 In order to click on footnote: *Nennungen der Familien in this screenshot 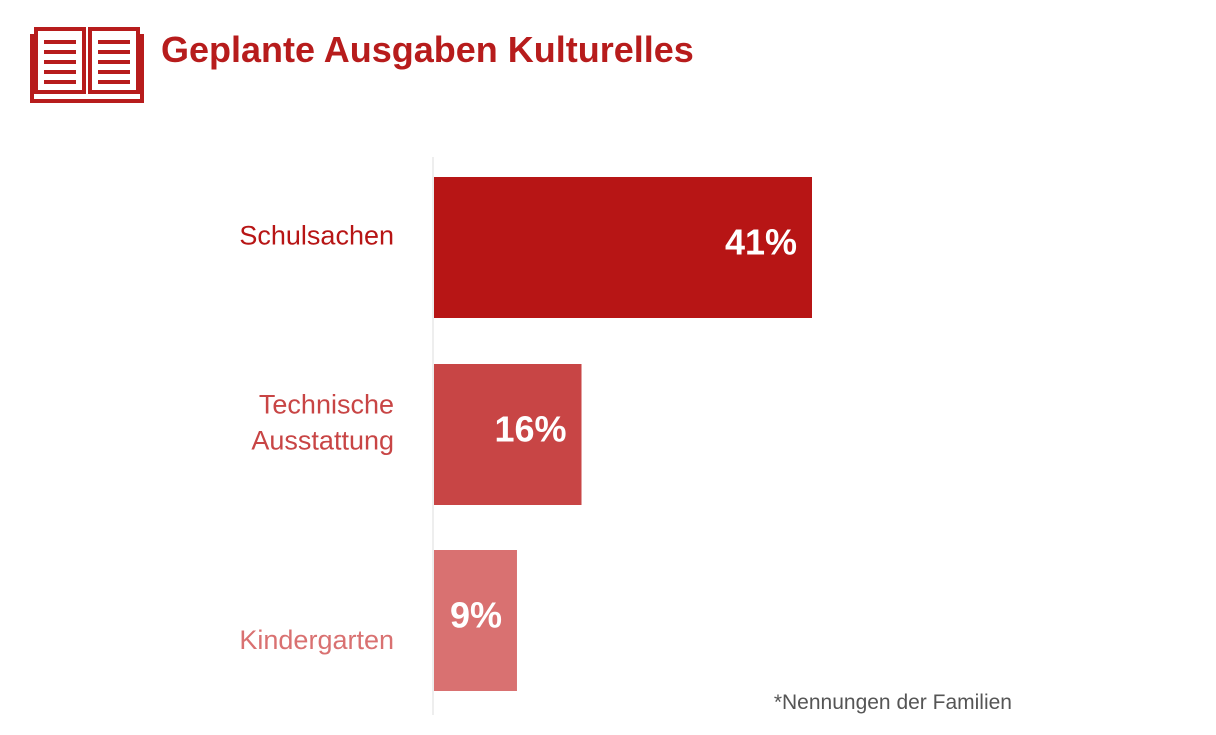, I will do `click(892, 702)`.